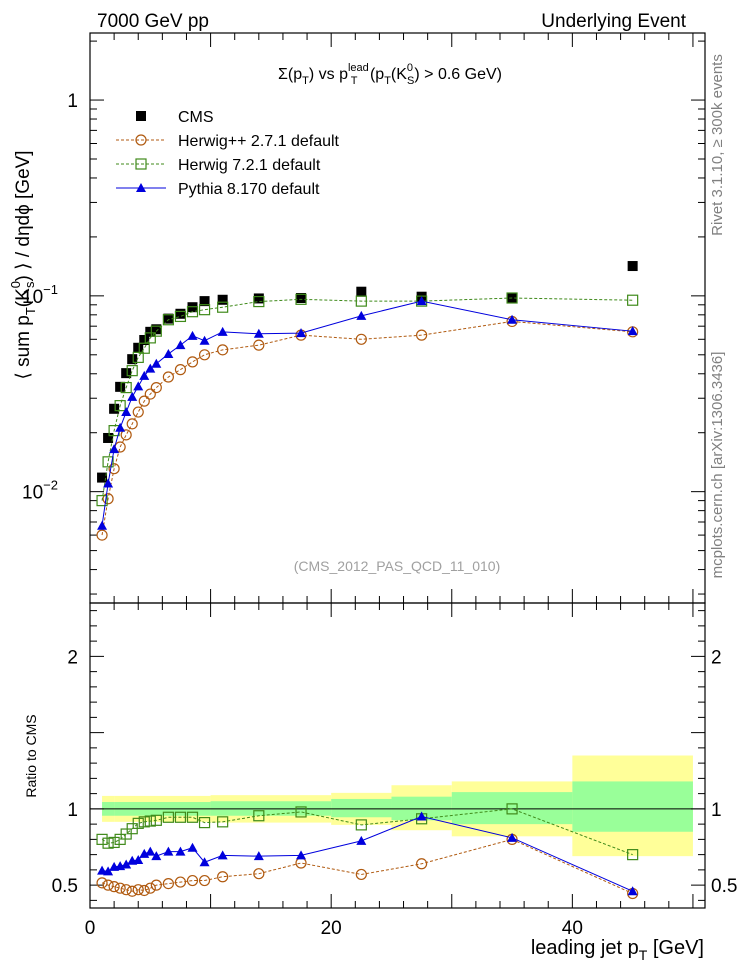 The width and height of the screenshot is (746, 972). I want to click on plot-title: Σ(pT) vs plead T (pT(K0 S) > 0.6 GeV), so click(390, 74).